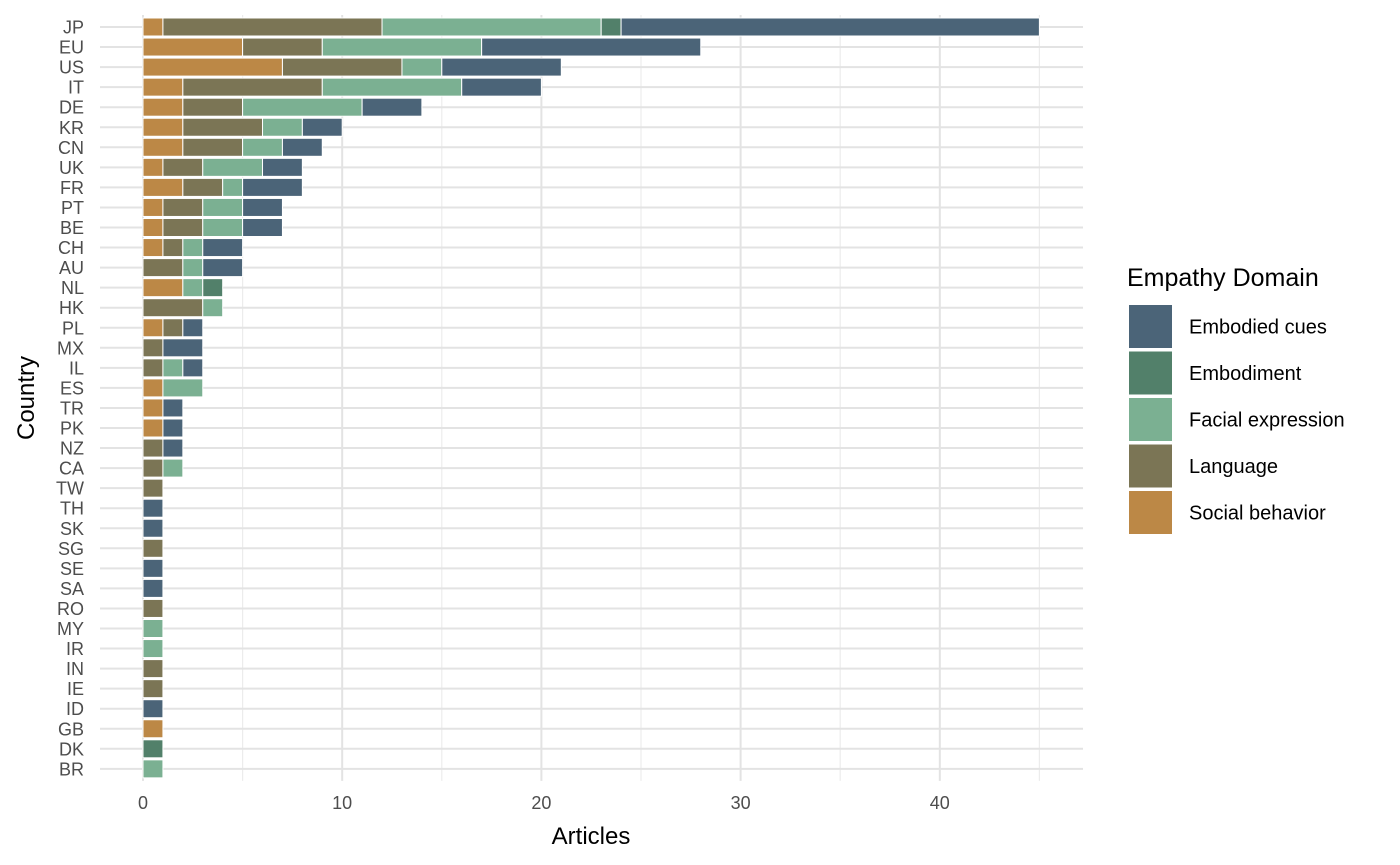  What do you see at coordinates (72, 429) in the screenshot?
I see `y-tick-label: PK` at bounding box center [72, 429].